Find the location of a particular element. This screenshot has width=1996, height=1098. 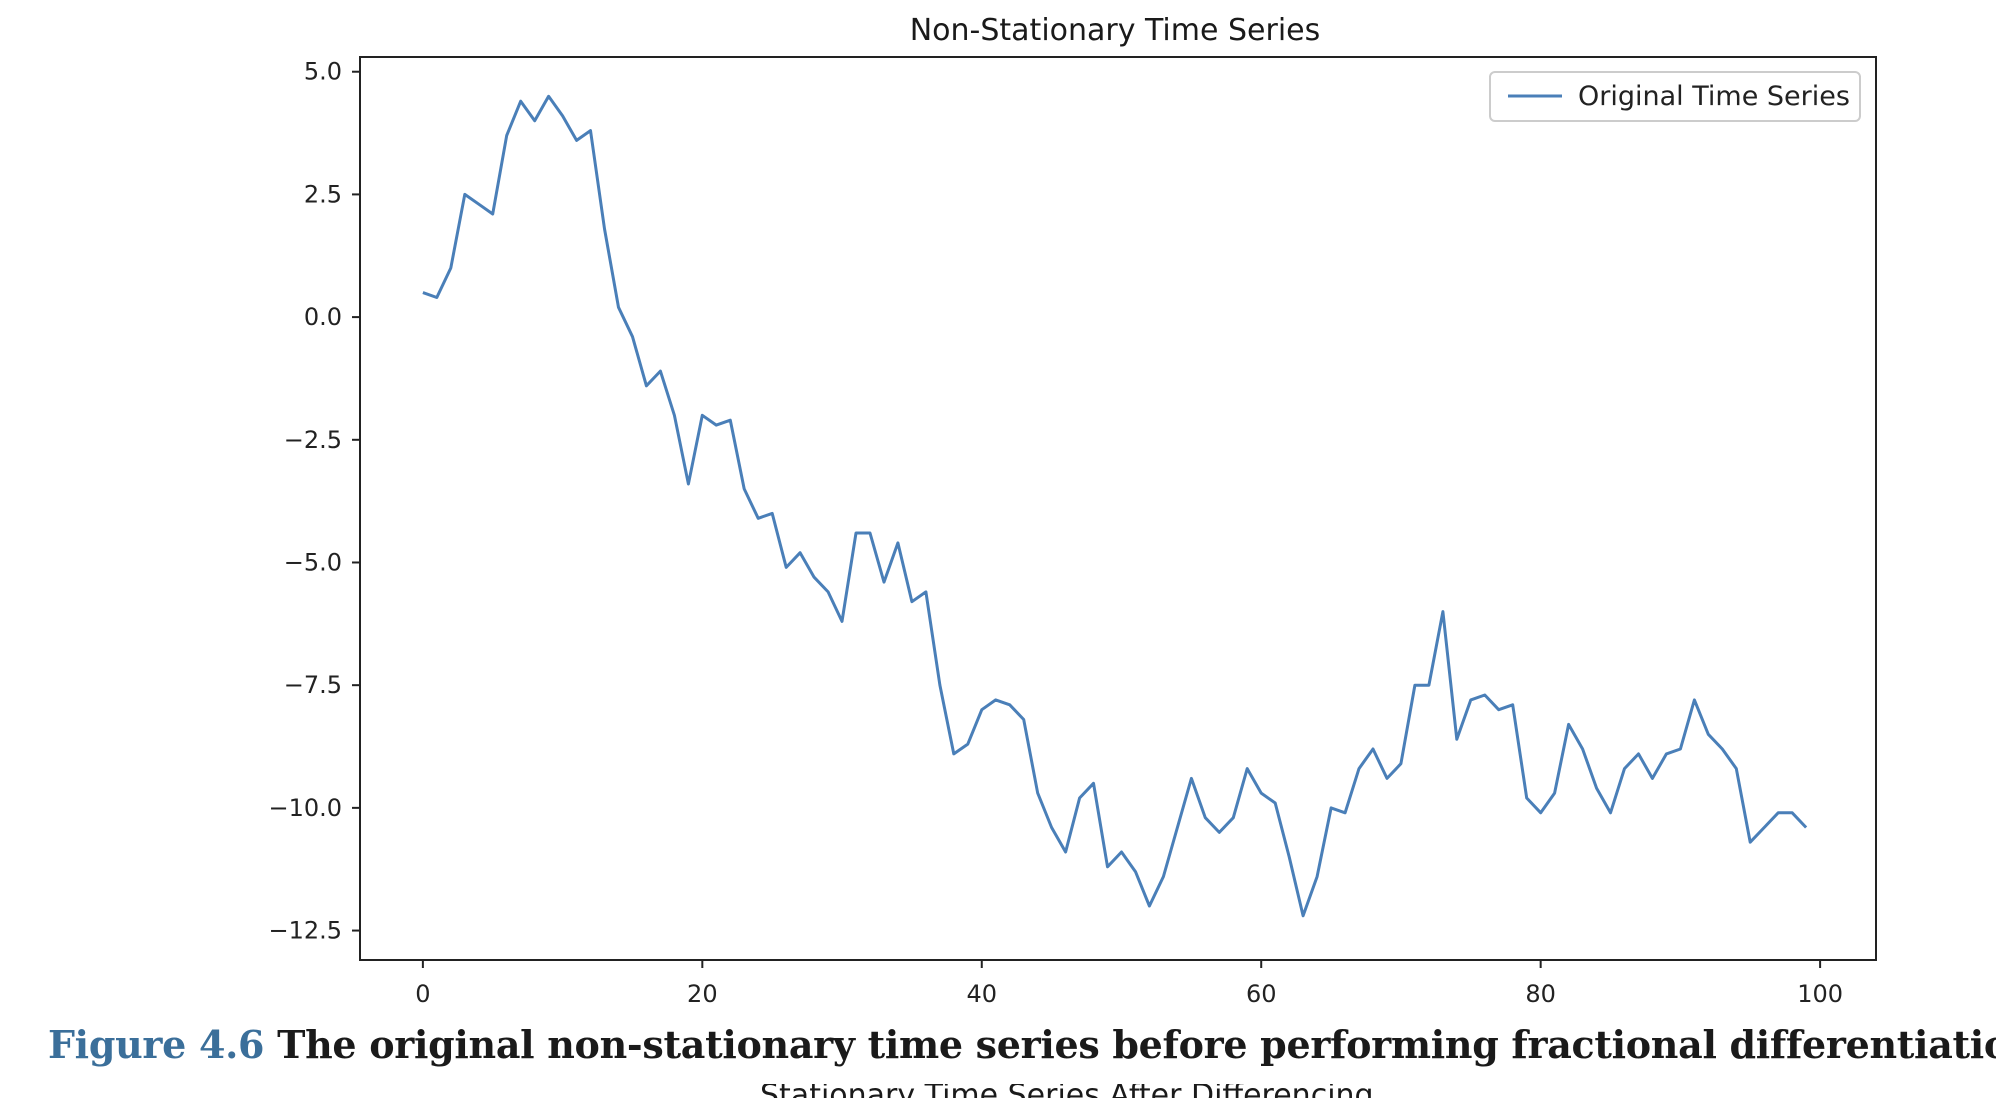

x-tick-label: 0 is located at coordinates (422, 994).